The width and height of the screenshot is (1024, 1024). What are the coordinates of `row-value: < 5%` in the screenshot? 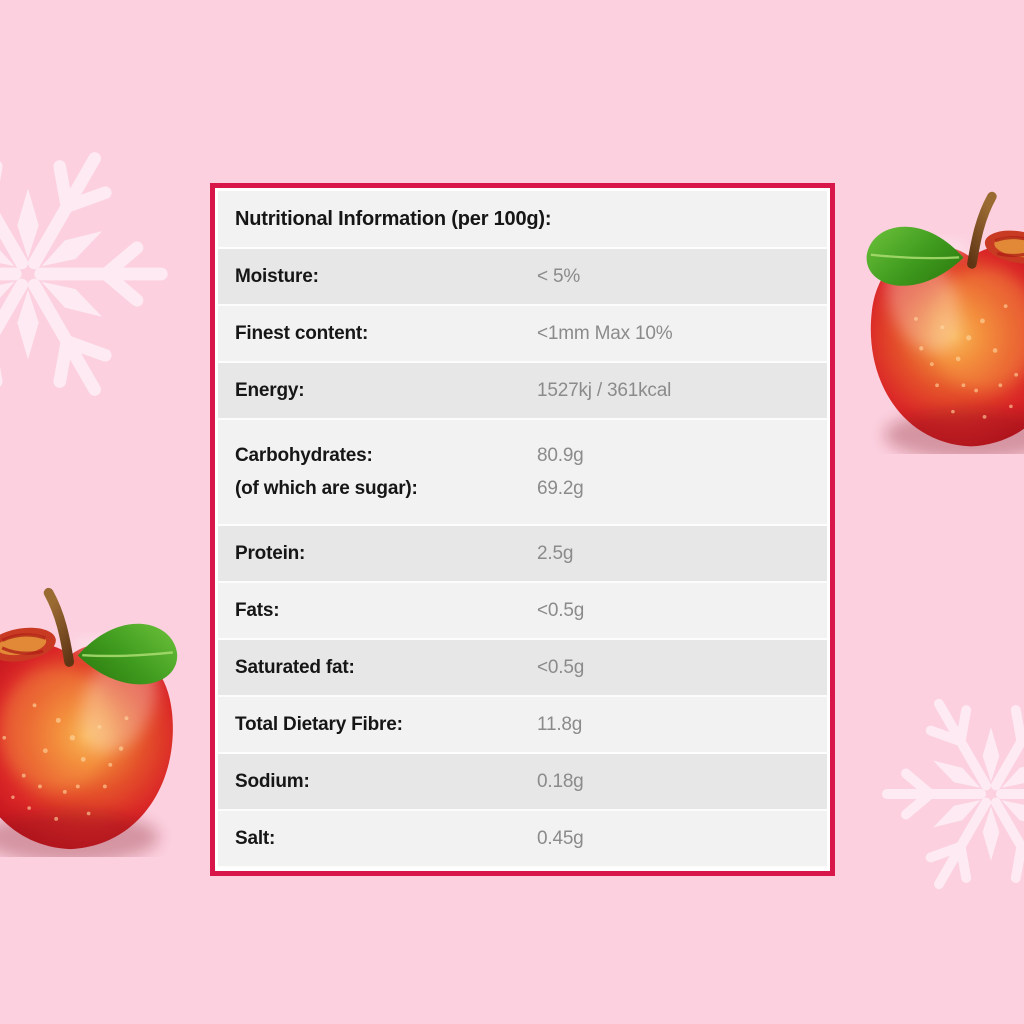 It's located at (559, 276).